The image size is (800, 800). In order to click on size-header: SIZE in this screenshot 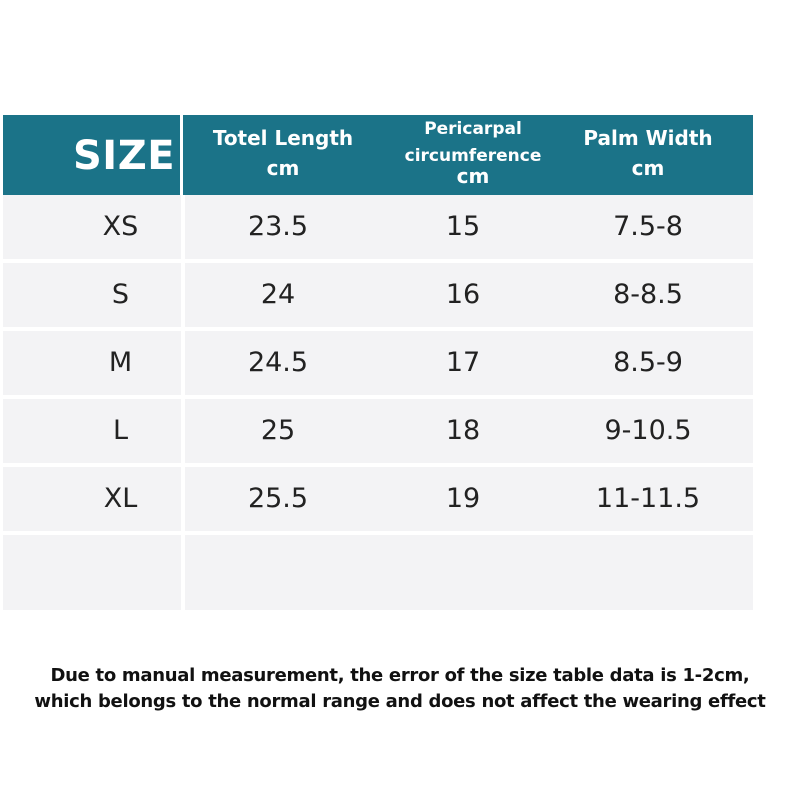, I will do `click(124, 156)`.